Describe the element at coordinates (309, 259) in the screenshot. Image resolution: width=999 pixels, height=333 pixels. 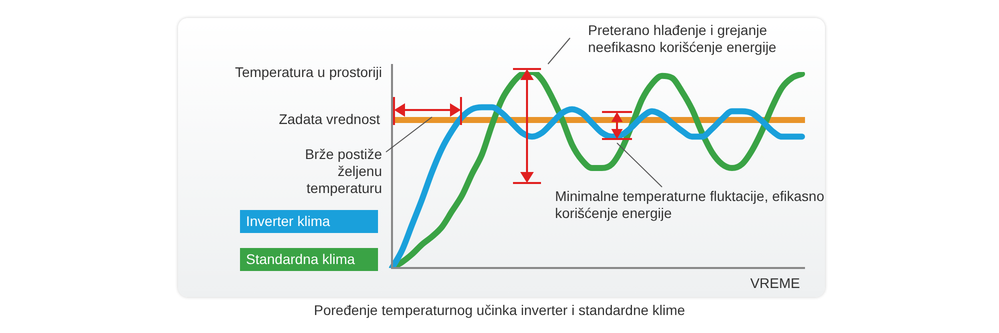
I see `text: Standardna klima` at that location.